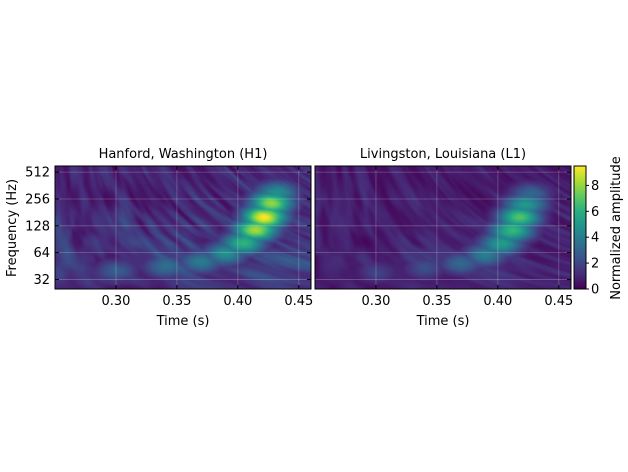  Describe the element at coordinates (616, 228) in the screenshot. I see `colorbar-label: Normalized amplitude` at that location.